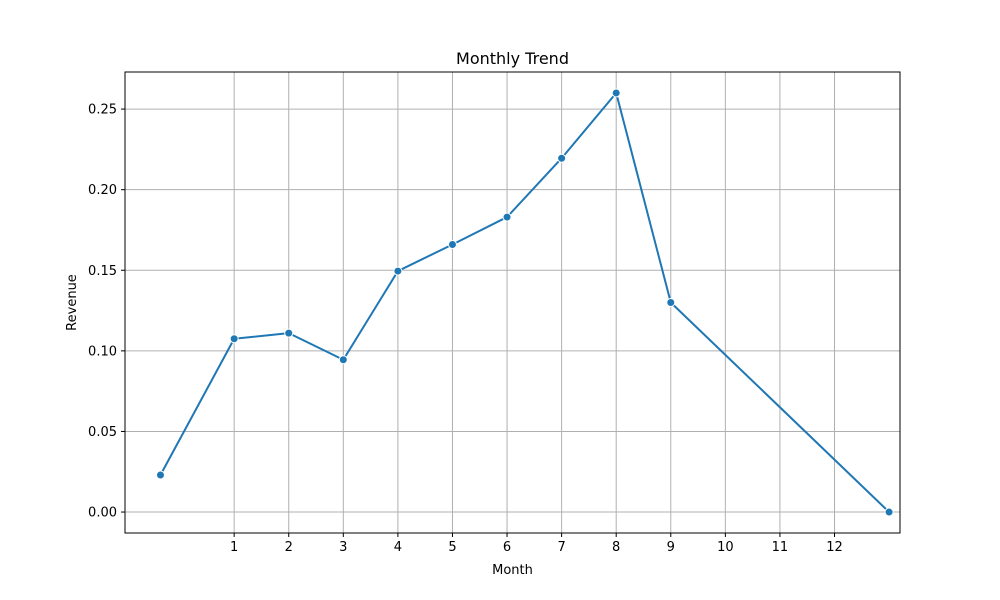 The image size is (1000, 600). What do you see at coordinates (452, 547) in the screenshot?
I see `x-tick-label: 5` at bounding box center [452, 547].